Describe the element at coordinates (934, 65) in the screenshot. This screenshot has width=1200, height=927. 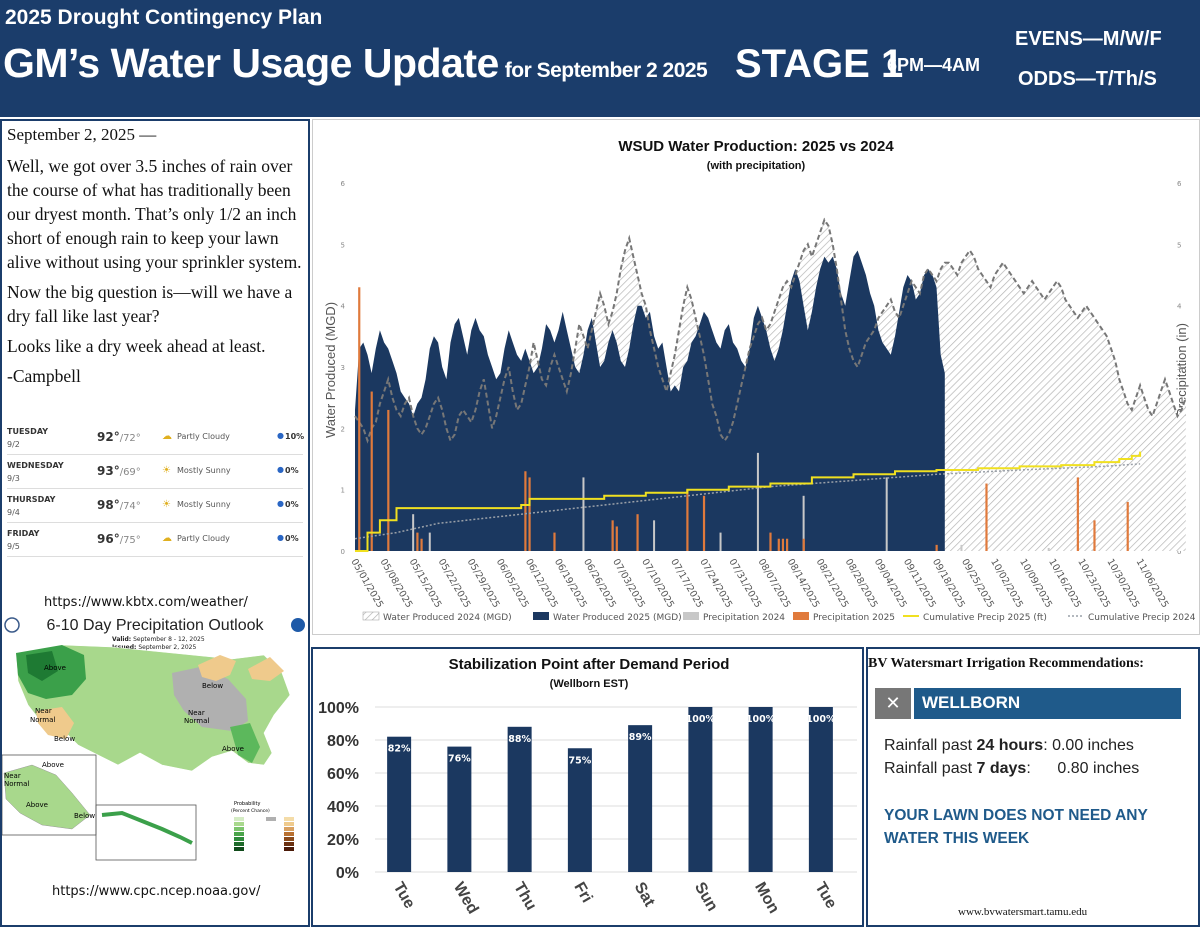
I see `restricted-hours: 6PM—4AM` at that location.